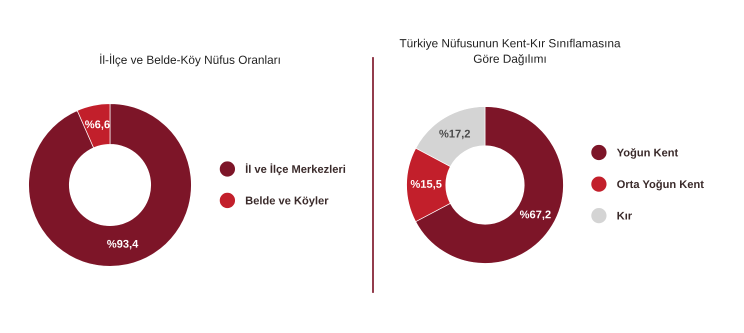 Image resolution: width=744 pixels, height=333 pixels. Describe the element at coordinates (122, 245) in the screenshot. I see `data-label: %93,4` at that location.